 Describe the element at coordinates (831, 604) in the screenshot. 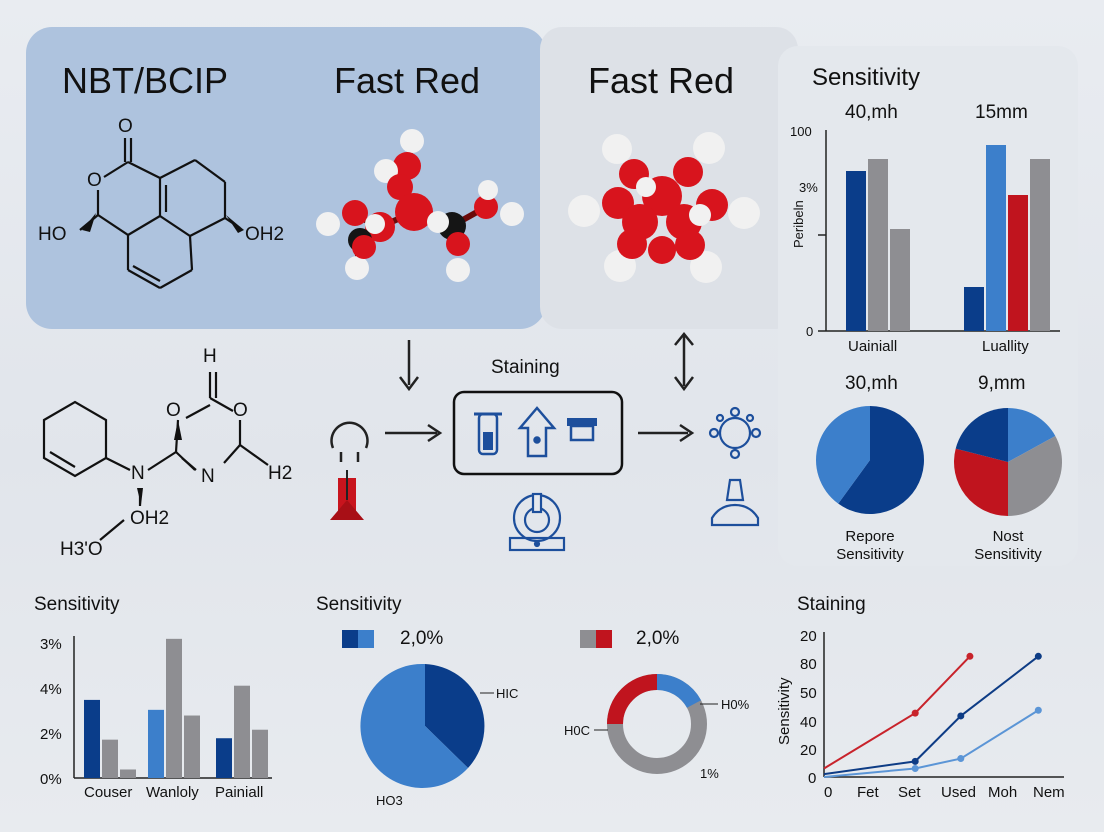

I see `line-chart-title: Staining` at that location.